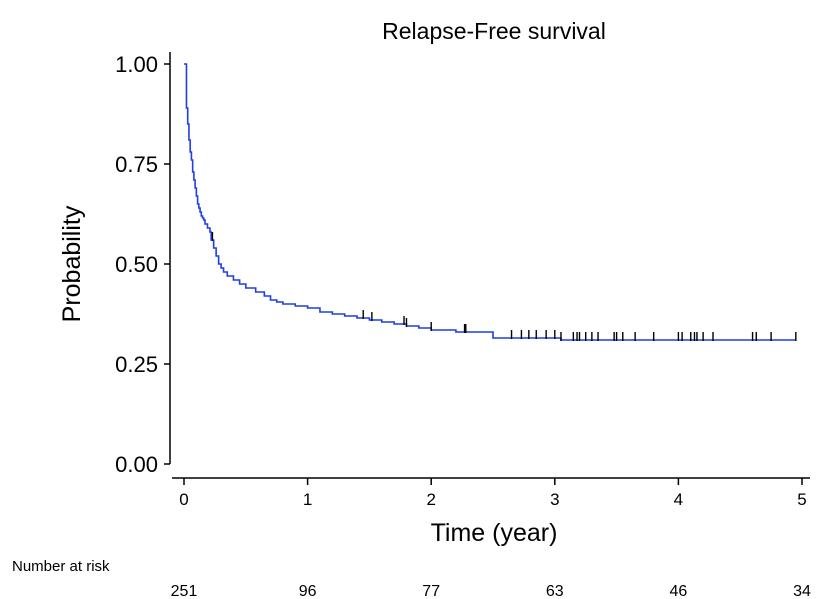 This screenshot has width=820, height=599. What do you see at coordinates (802, 591) in the screenshot?
I see `risk-count: 34` at bounding box center [802, 591].